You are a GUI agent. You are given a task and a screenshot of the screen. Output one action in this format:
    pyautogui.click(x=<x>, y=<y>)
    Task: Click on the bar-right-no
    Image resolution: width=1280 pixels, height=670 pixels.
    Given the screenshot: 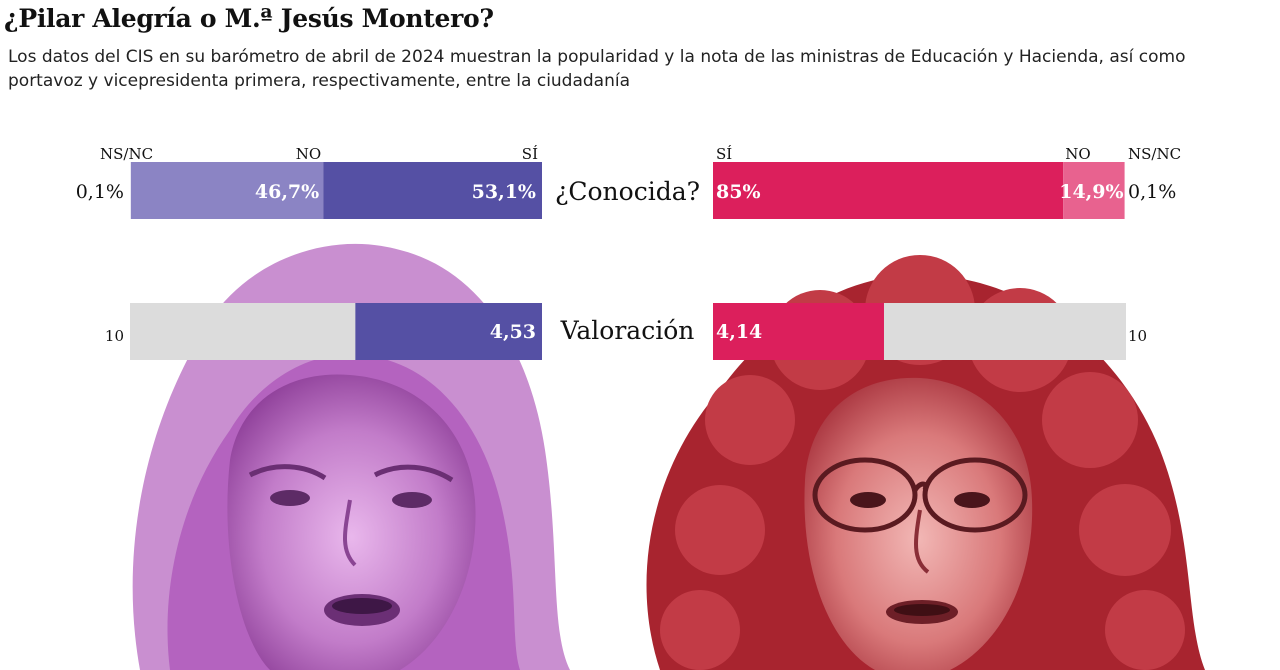 What is the action you would take?
    pyautogui.click(x=1094, y=190)
    